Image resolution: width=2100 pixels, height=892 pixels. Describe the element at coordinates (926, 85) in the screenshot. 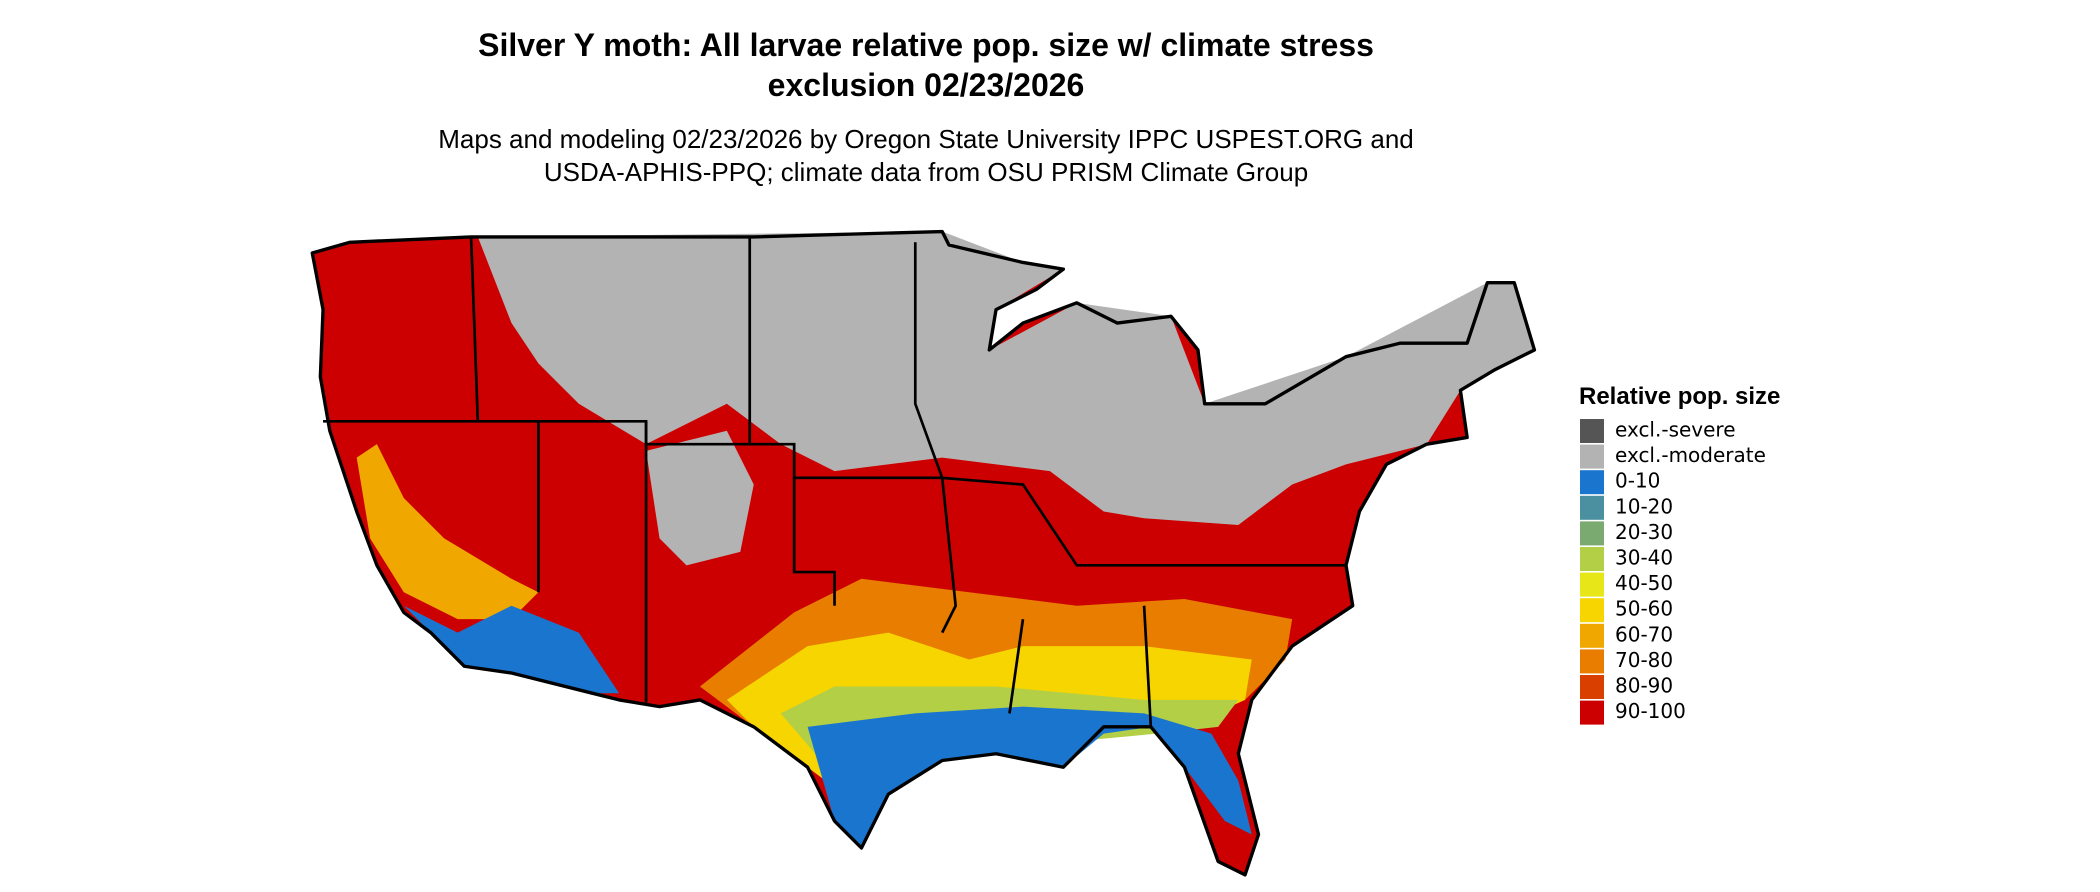

I see `title-line: exclusion 02/23/2026` at that location.